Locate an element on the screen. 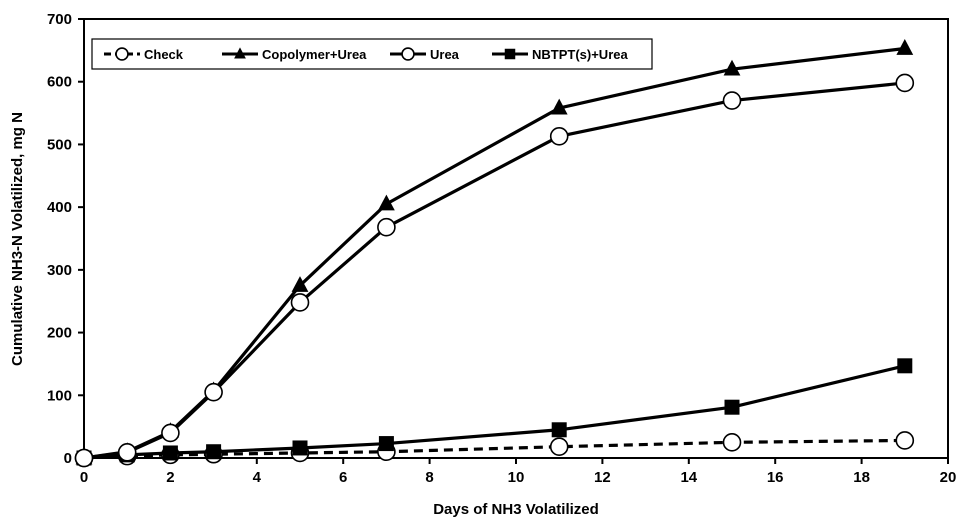  legend-entry-nbtpt-s-urea: NBTPT(s)+Urea is located at coordinates (560, 54).